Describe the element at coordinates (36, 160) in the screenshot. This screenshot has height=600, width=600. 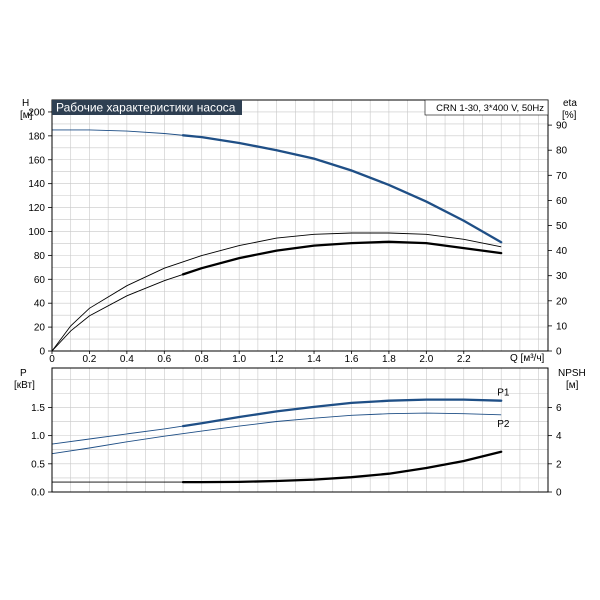
I see `top-left-tick-label: 160` at that location.